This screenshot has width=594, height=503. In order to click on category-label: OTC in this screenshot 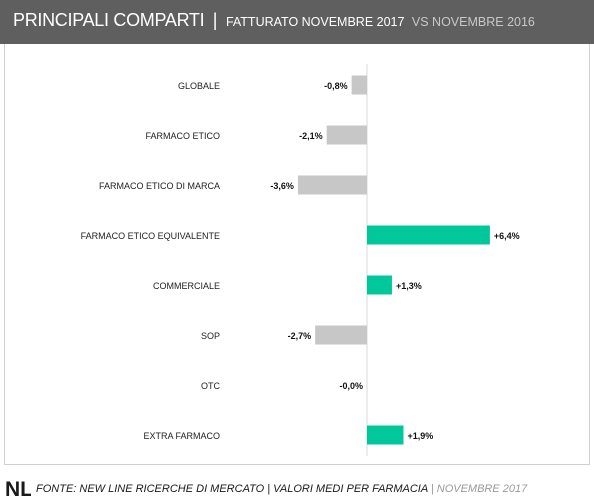, I will do `click(210, 386)`.